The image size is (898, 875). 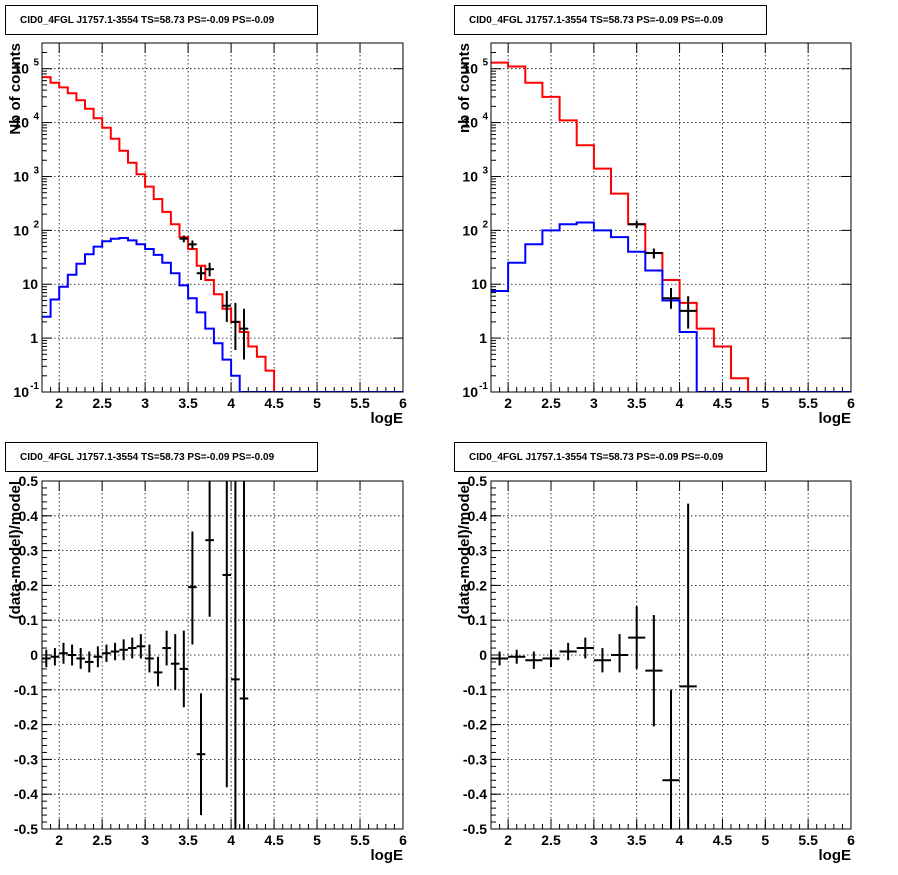 I want to click on y-tick-label-exponent: 3, so click(x=485, y=170).